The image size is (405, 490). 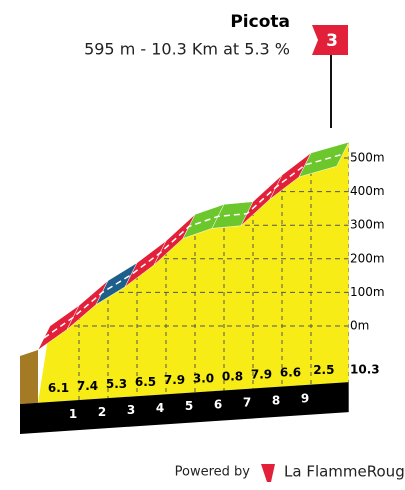 What do you see at coordinates (324, 159) in the screenshot?
I see `gradient-segment` at bounding box center [324, 159].